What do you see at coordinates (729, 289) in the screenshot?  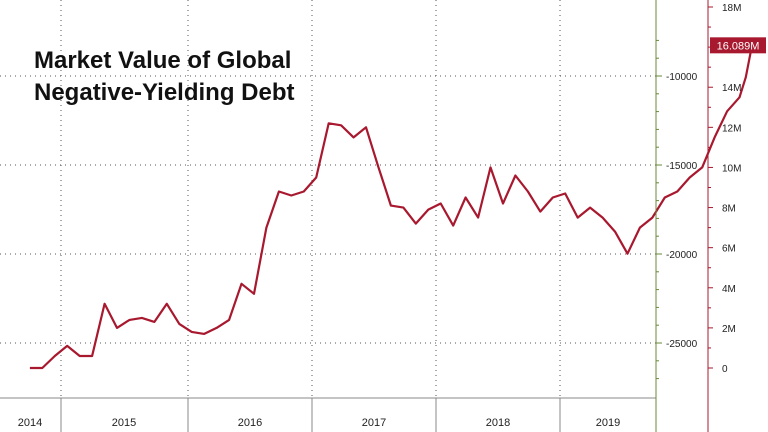 I see `y-right-tick-label: 4M` at bounding box center [729, 289].